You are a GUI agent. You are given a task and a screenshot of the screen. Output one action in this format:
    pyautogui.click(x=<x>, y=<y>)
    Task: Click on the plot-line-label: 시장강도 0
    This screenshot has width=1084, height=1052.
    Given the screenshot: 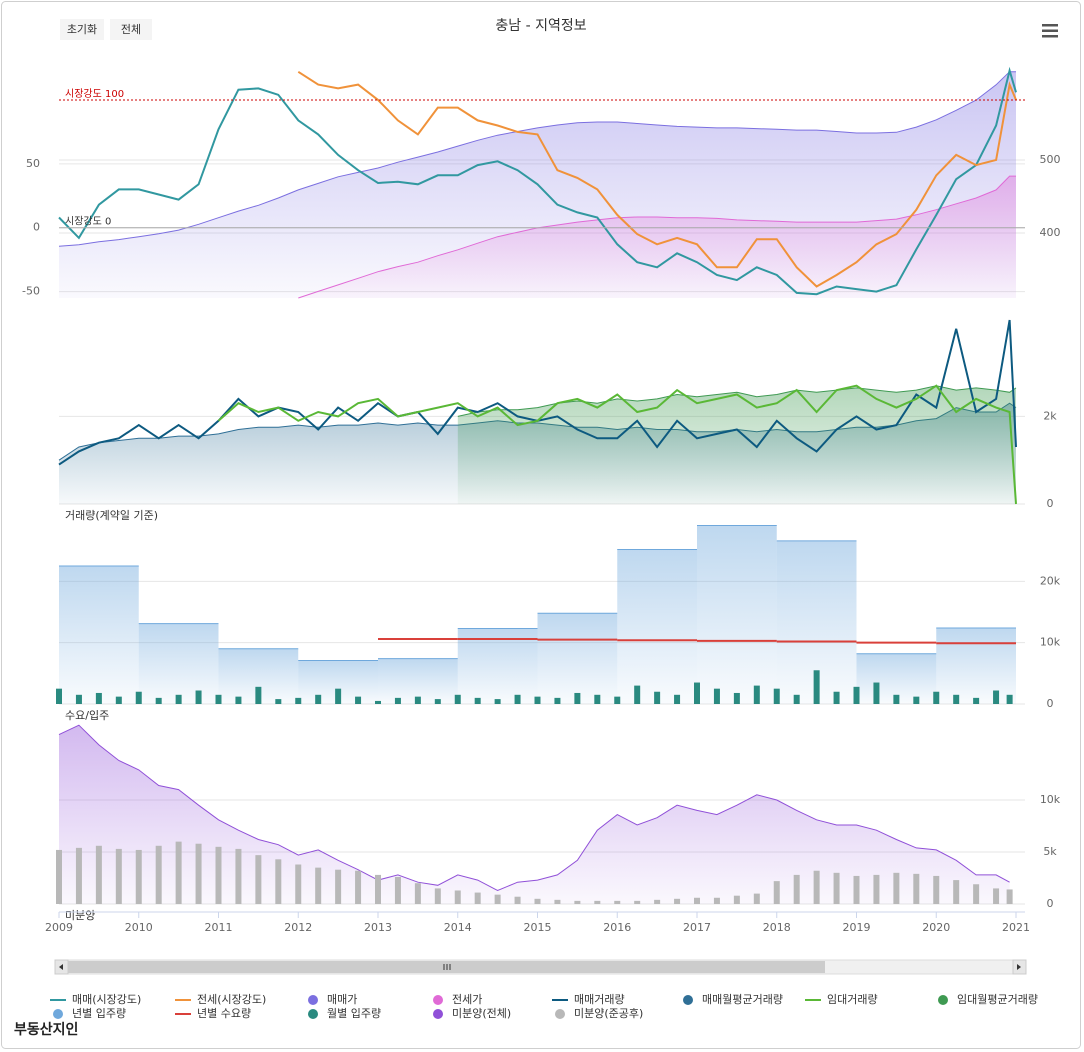 What is the action you would take?
    pyautogui.click(x=88, y=222)
    